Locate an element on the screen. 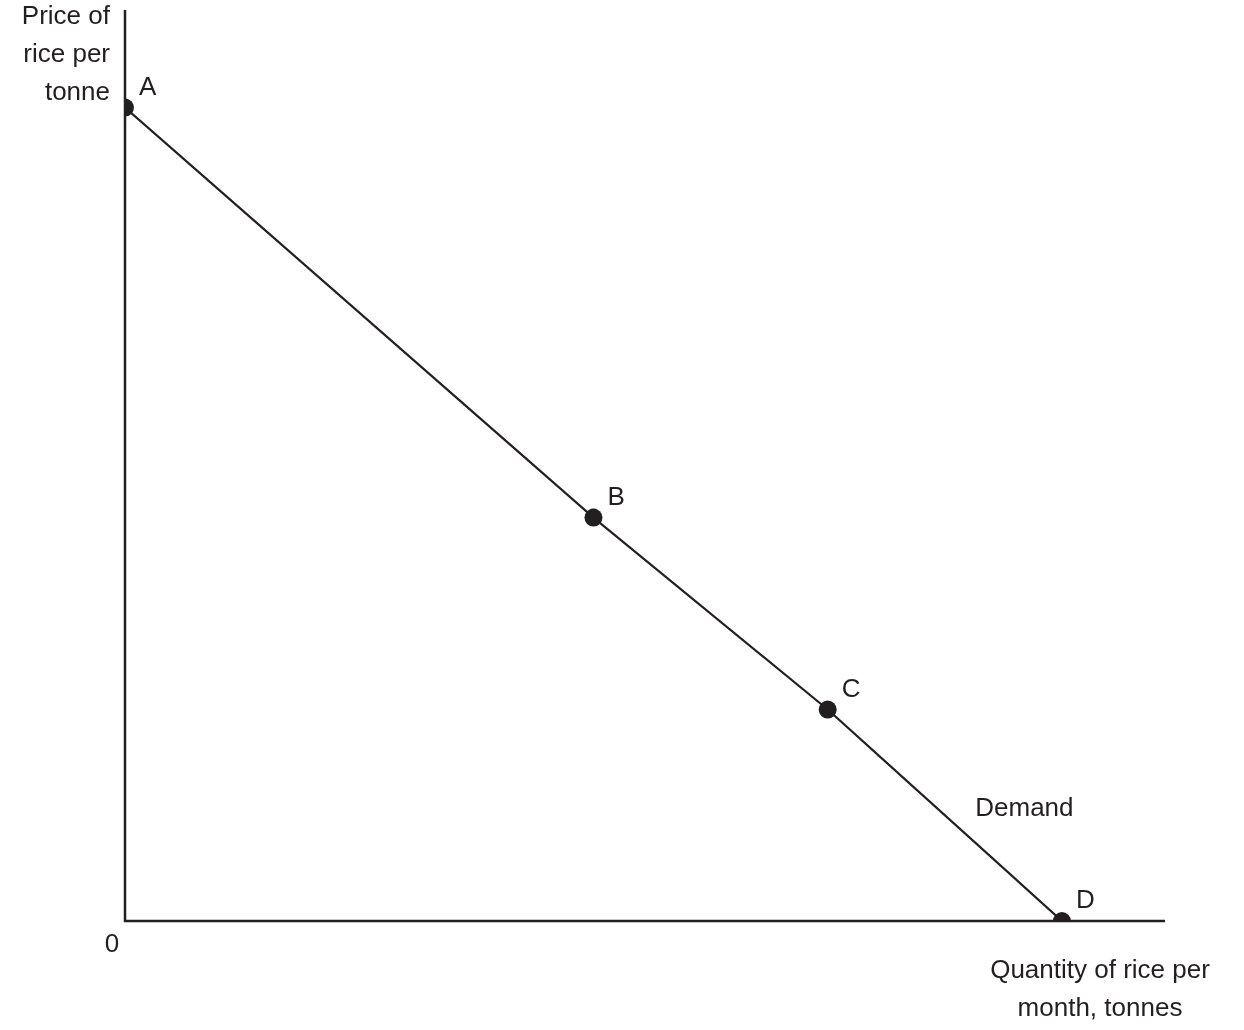 Image resolution: width=1244 pixels, height=1030 pixels. annotation: D is located at coordinates (1085, 899).